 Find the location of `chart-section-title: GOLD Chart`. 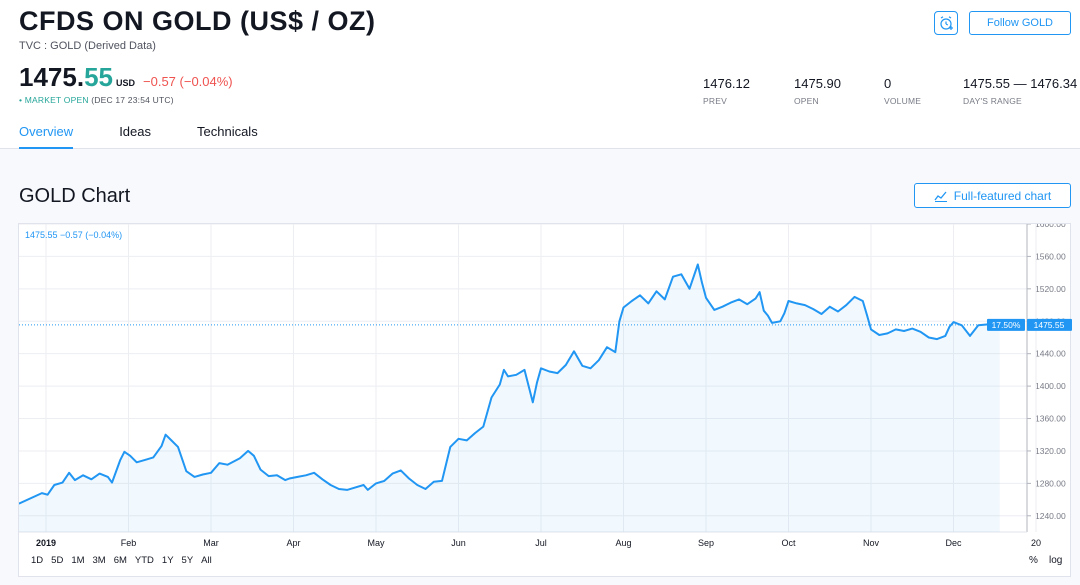

chart-section-title: GOLD Chart is located at coordinates (75, 196).